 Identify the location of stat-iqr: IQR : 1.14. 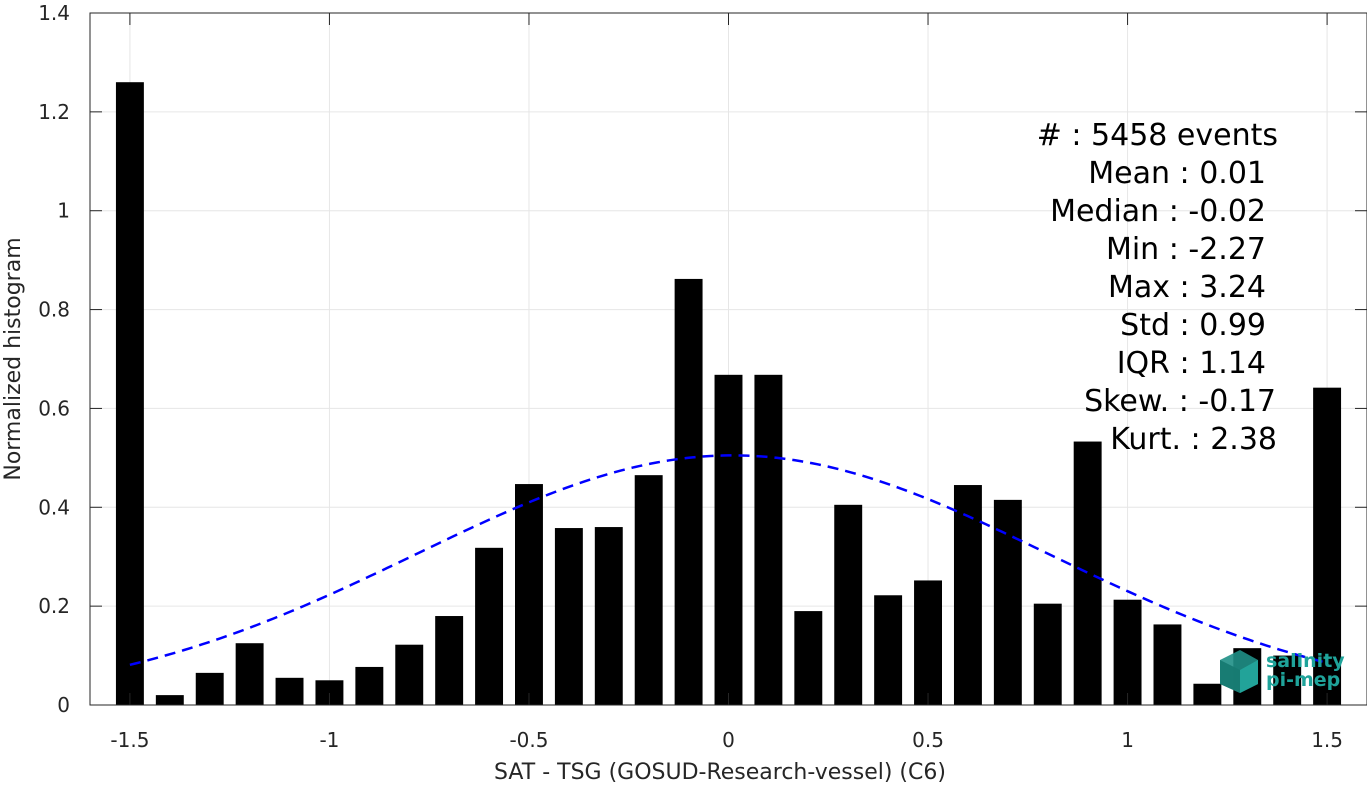
(1191, 363).